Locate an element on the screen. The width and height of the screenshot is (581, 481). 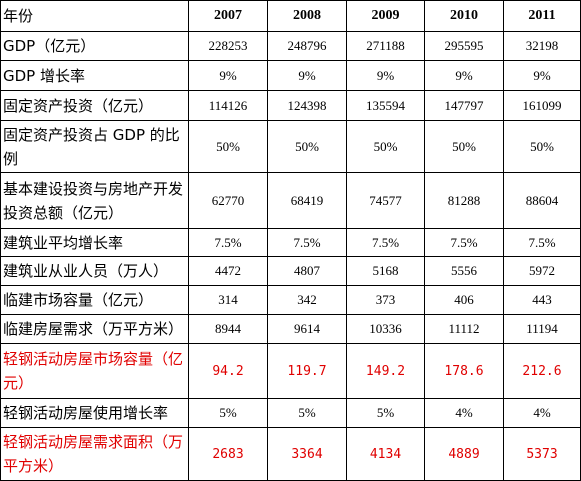
year-header-cell: 2010 is located at coordinates (464, 16).